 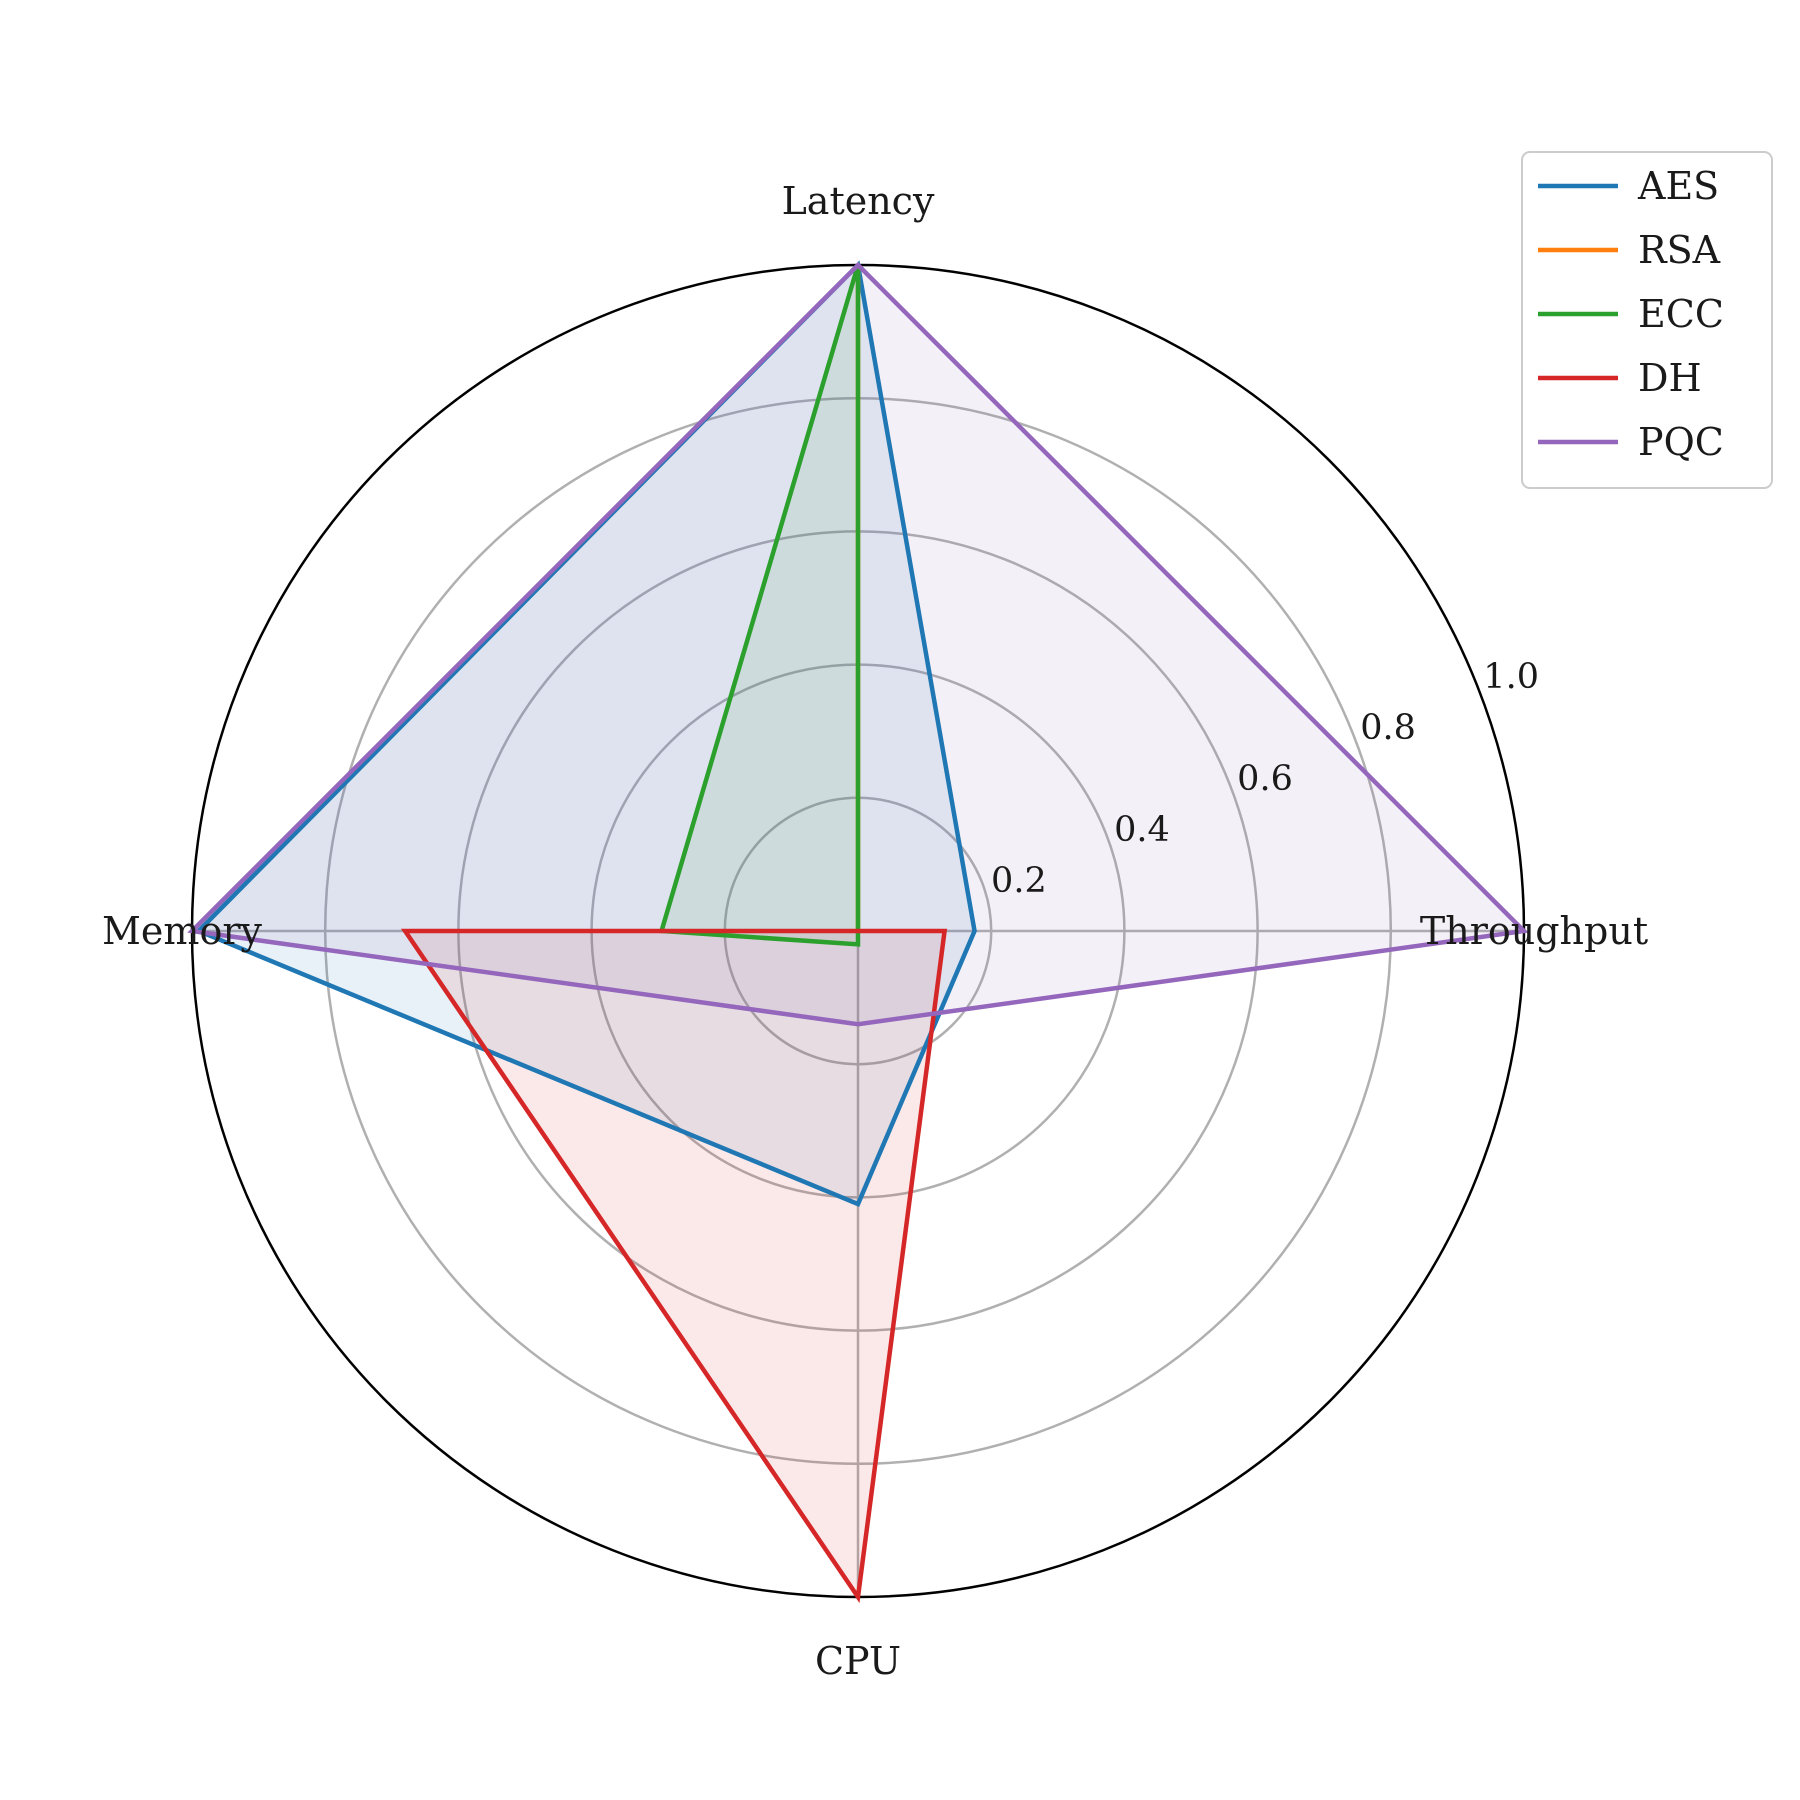 I want to click on legend-label-rsa: RSA, so click(x=1679, y=250).